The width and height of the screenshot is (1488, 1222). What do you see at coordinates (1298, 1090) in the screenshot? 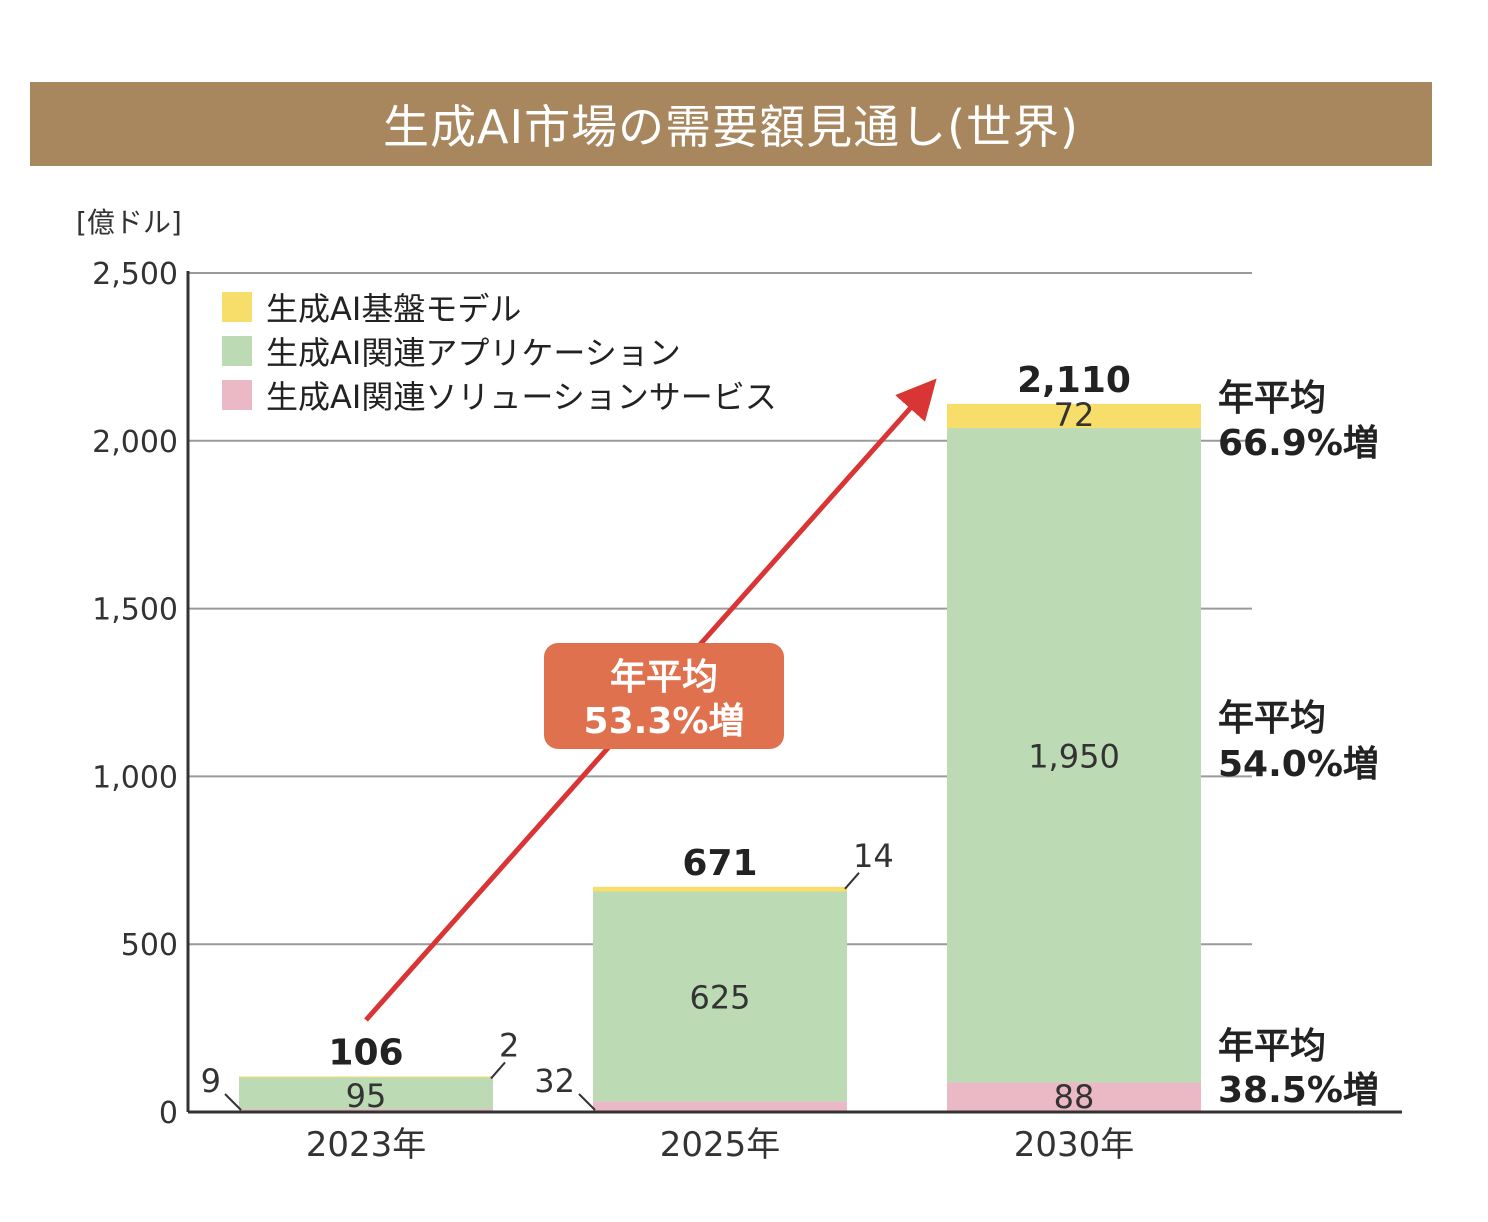
I see `cagr-annotation-solution: 38.5%増` at bounding box center [1298, 1090].